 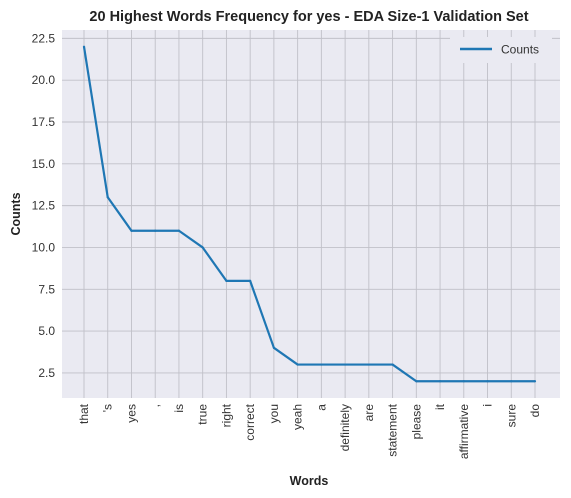 What do you see at coordinates (511, 416) in the screenshot?
I see `x-tick-label: sure` at bounding box center [511, 416].